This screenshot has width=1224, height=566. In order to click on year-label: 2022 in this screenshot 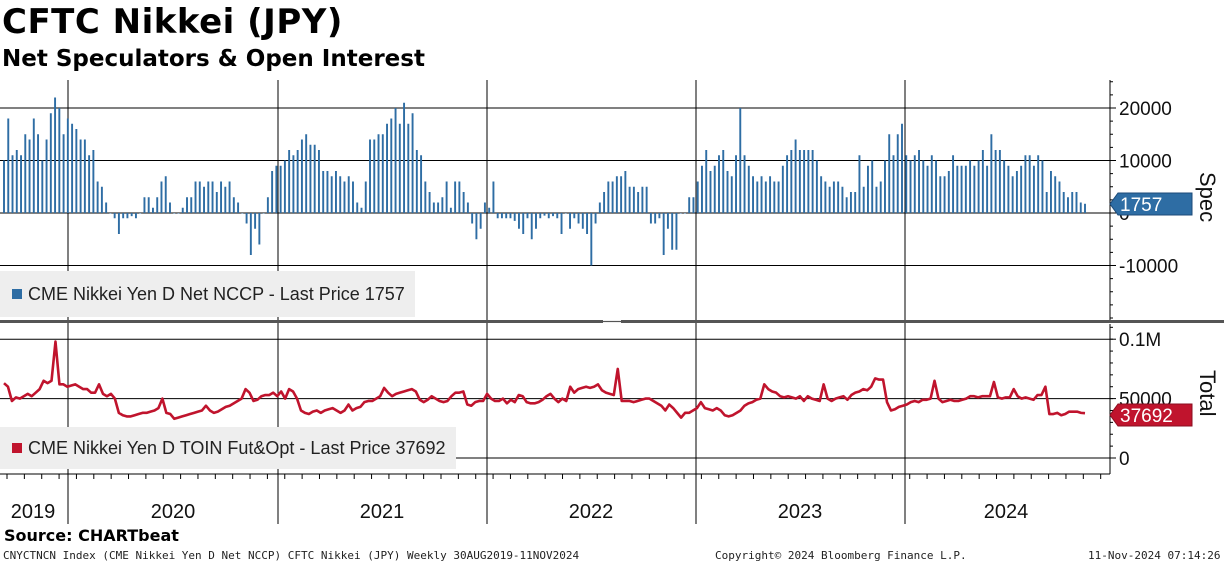, I will do `click(591, 512)`.